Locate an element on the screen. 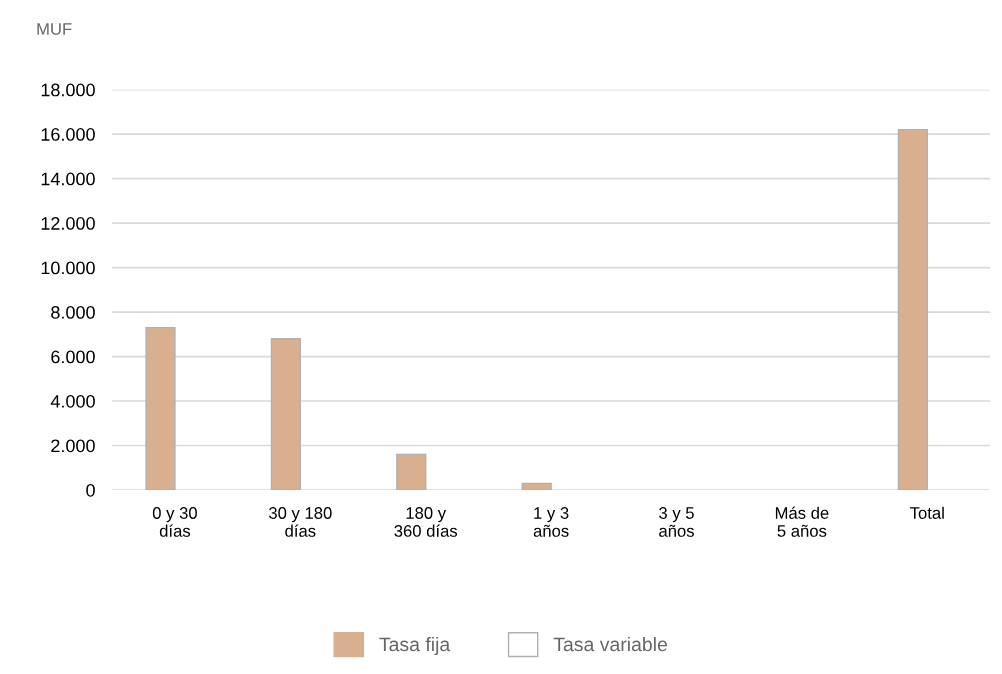 The image size is (1002, 674). y-tick-label: 8.000 is located at coordinates (73, 312).